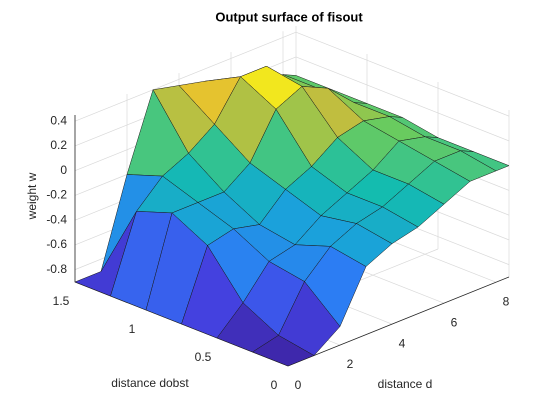 The image size is (560, 420). Describe the element at coordinates (274, 385) in the screenshot. I see `y-tick-label: 0` at that location.